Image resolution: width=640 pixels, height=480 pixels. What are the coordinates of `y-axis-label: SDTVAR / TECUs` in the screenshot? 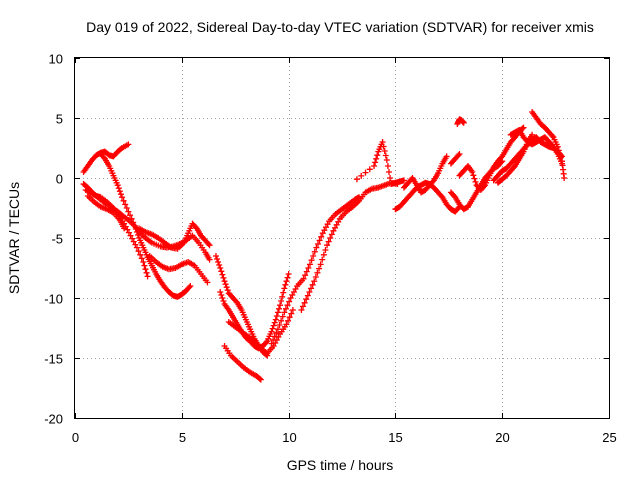 It's located at (14, 238).